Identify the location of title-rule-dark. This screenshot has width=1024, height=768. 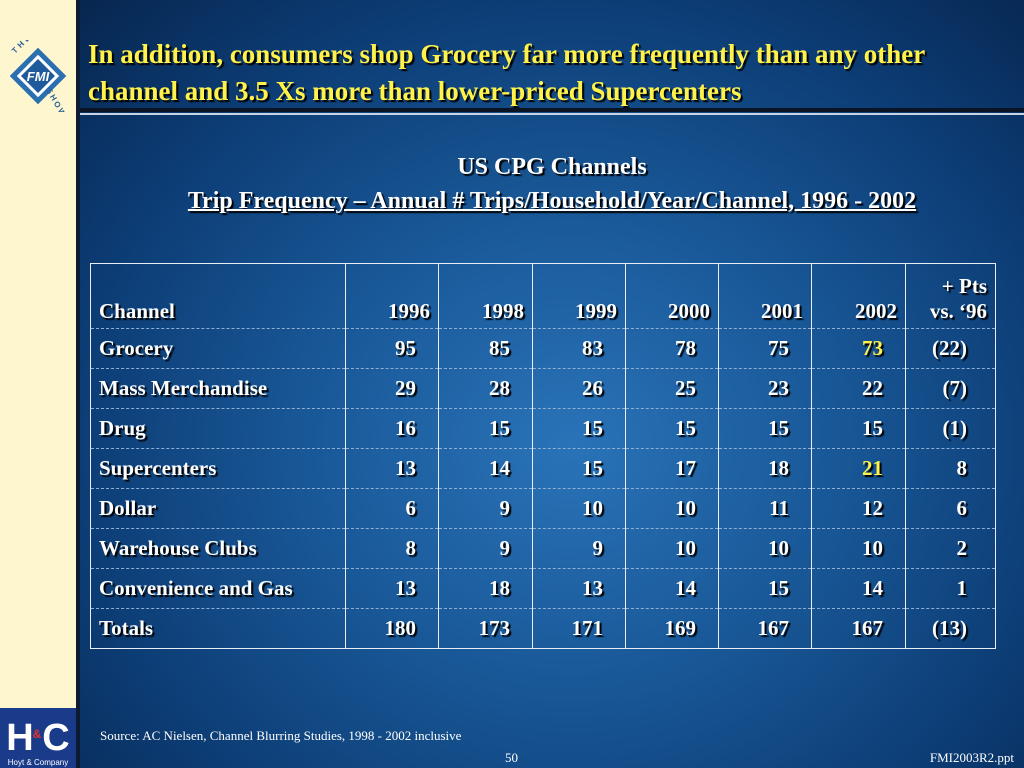
(552, 110).